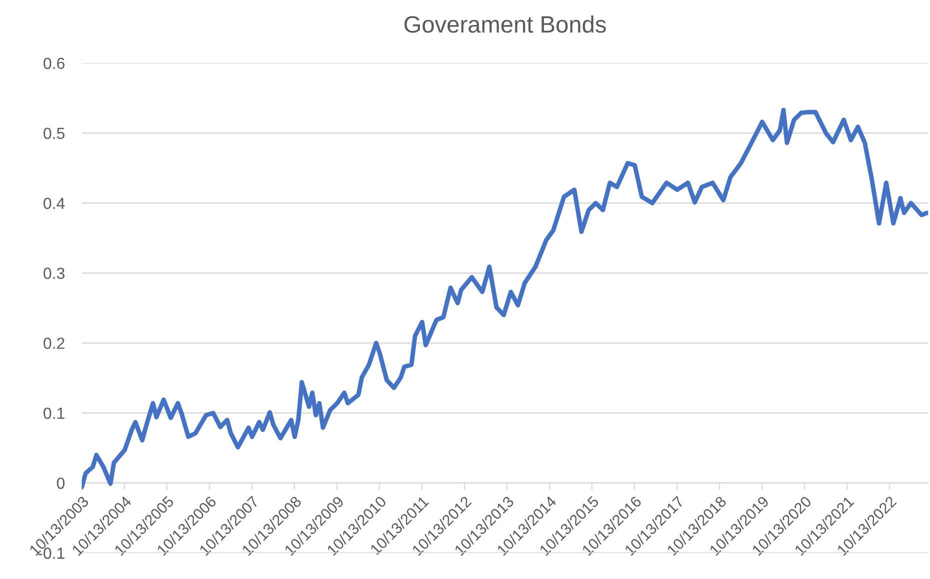 The width and height of the screenshot is (930, 579). What do you see at coordinates (54, 204) in the screenshot?
I see `y-tick-label: 0.4` at bounding box center [54, 204].